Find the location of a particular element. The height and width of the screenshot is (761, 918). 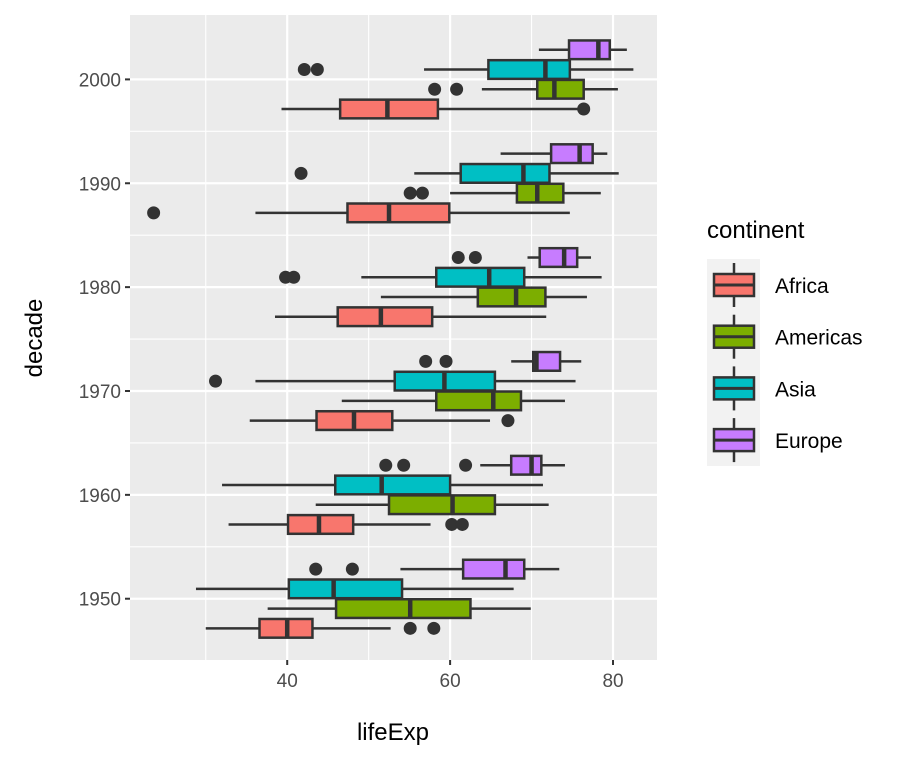

box-asia-1970 is located at coordinates (392, 381).